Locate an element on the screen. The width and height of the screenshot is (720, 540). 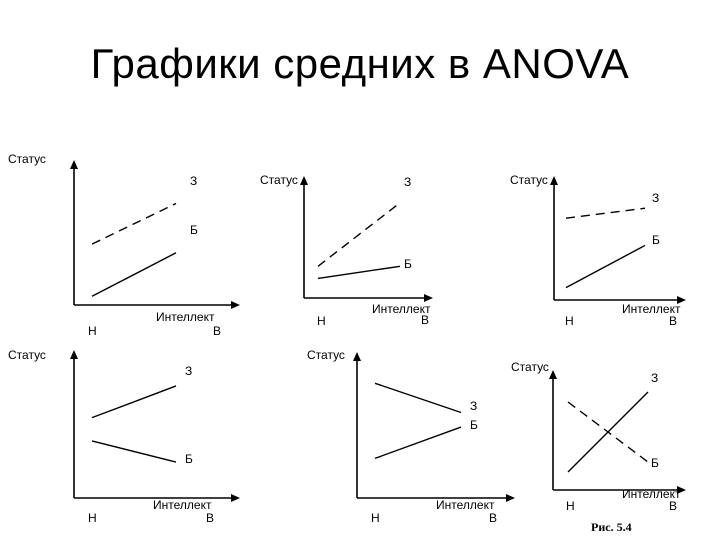
x-axis-label-5: Интеллект is located at coordinates (465, 505).